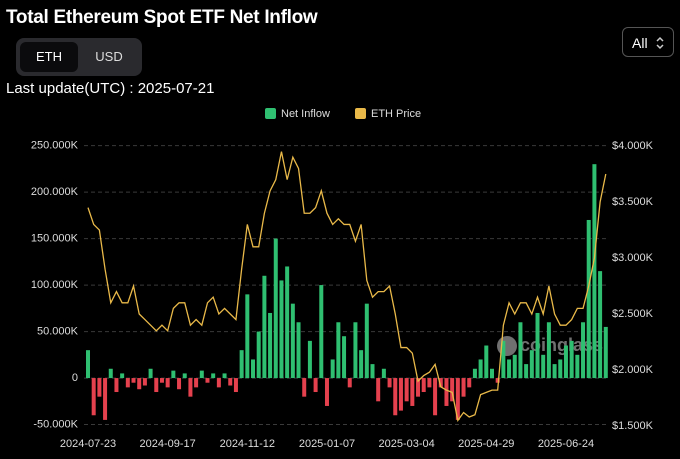 Image resolution: width=680 pixels, height=459 pixels. Describe the element at coordinates (247, 444) in the screenshot. I see `x-tick-label: 2024-11-12` at that location.